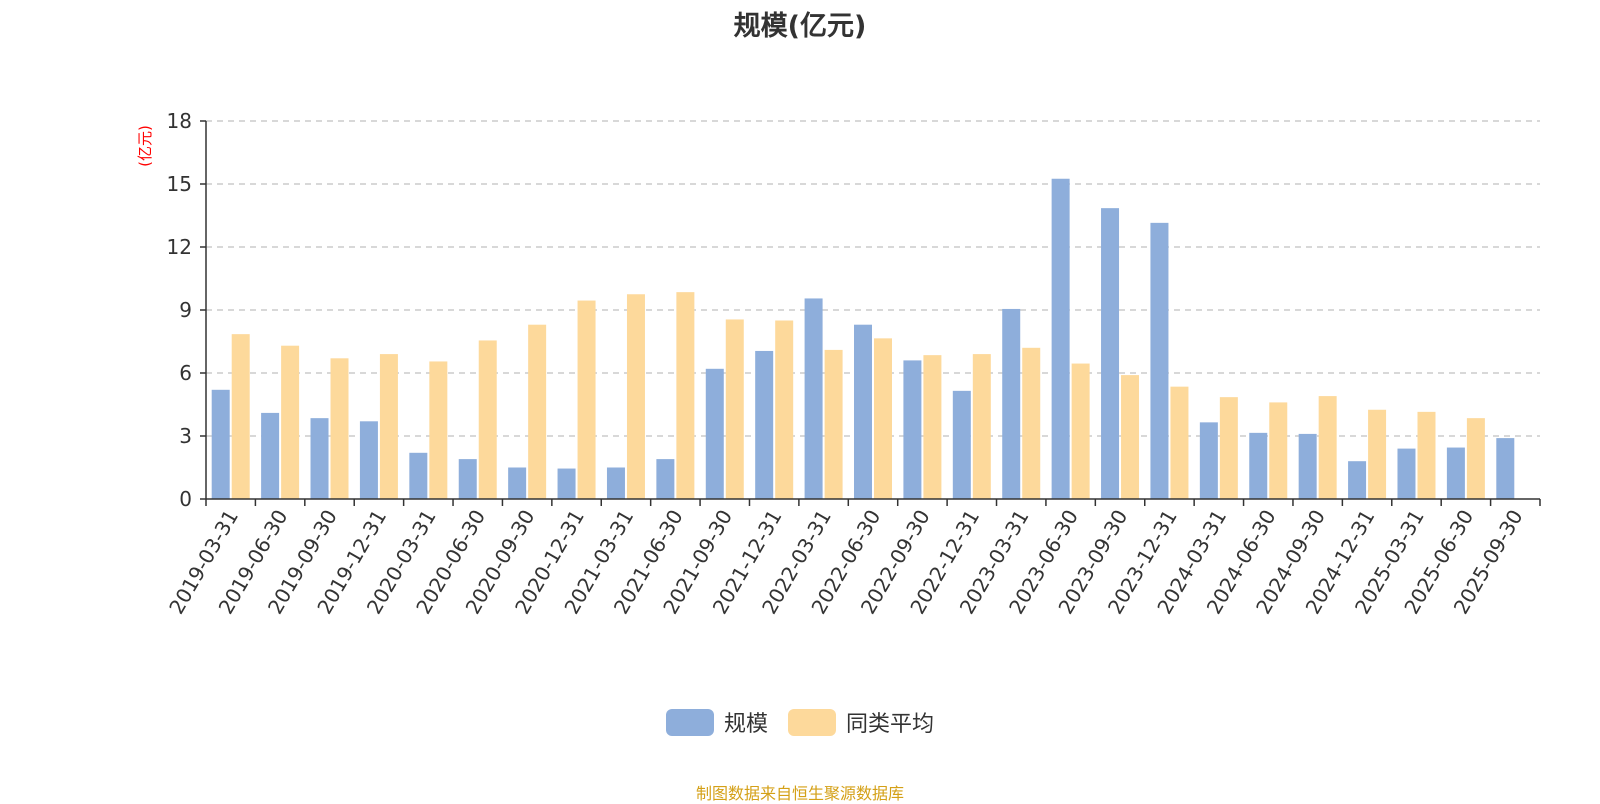 This screenshot has height=804, width=1600. I want to click on y-tick-label: 12, so click(179, 247).